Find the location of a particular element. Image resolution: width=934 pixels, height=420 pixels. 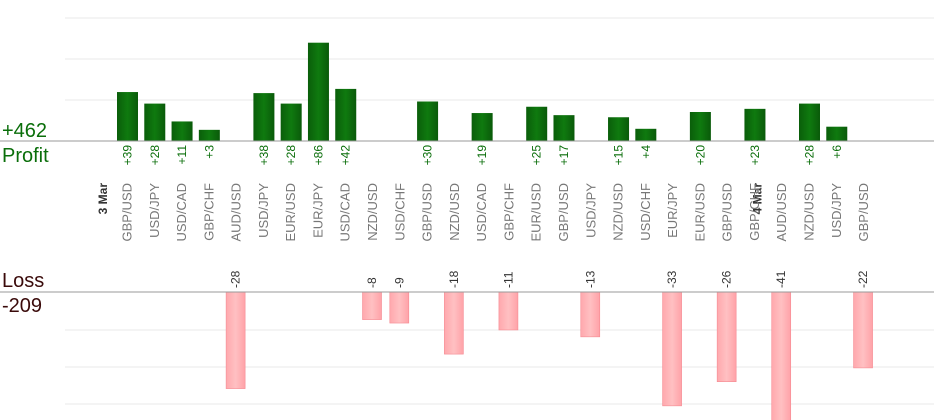

profit-value: +462 is located at coordinates (25, 131).